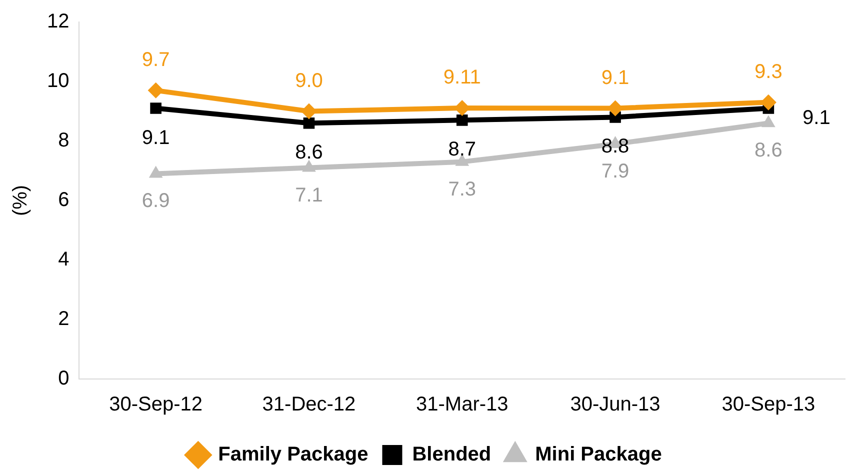 Image resolution: width=865 pixels, height=475 pixels. What do you see at coordinates (452, 455) in the screenshot?
I see `legend-label: Blended` at bounding box center [452, 455].